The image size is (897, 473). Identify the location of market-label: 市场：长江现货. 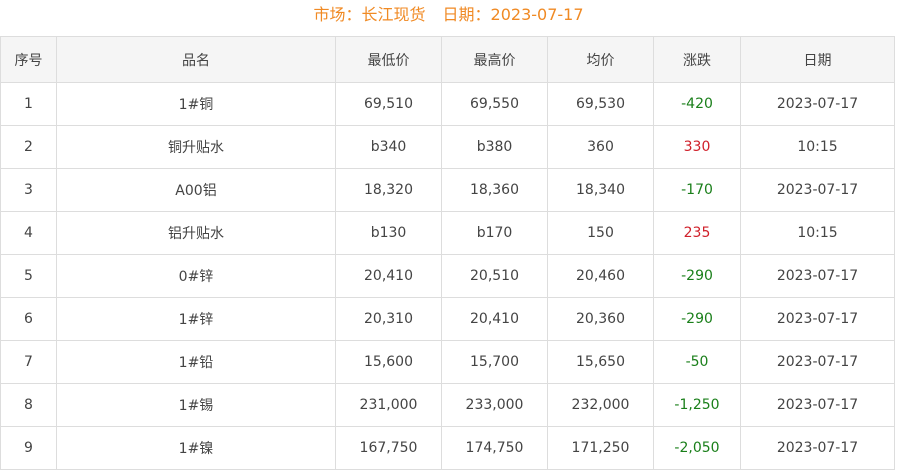
(369, 14).